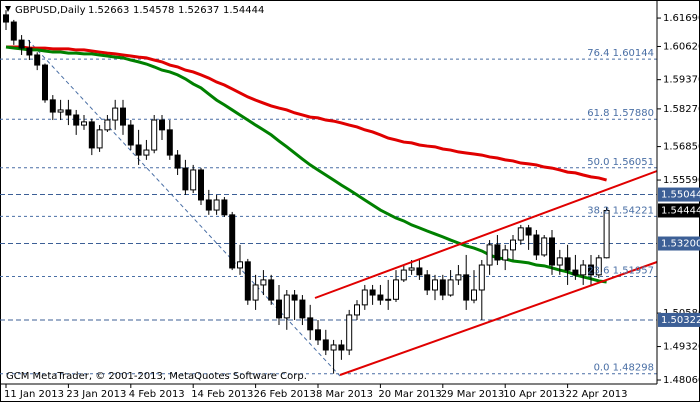 This screenshot has width=700, height=402. Describe the element at coordinates (620, 271) in the screenshot. I see `fib-label: 23.6 1.51957` at that location.